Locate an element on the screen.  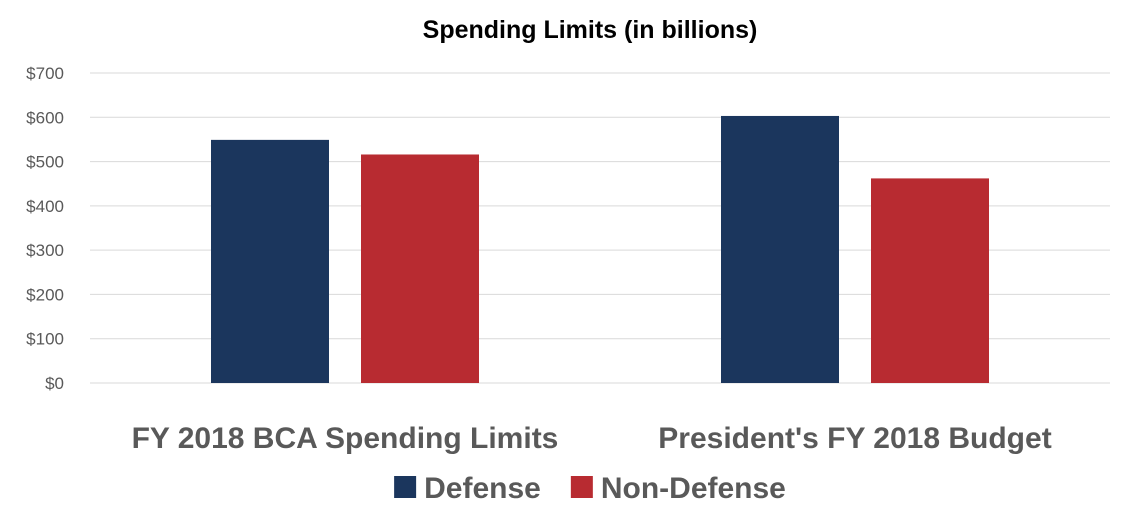
y-tick-label: $100 is located at coordinates (45, 339).